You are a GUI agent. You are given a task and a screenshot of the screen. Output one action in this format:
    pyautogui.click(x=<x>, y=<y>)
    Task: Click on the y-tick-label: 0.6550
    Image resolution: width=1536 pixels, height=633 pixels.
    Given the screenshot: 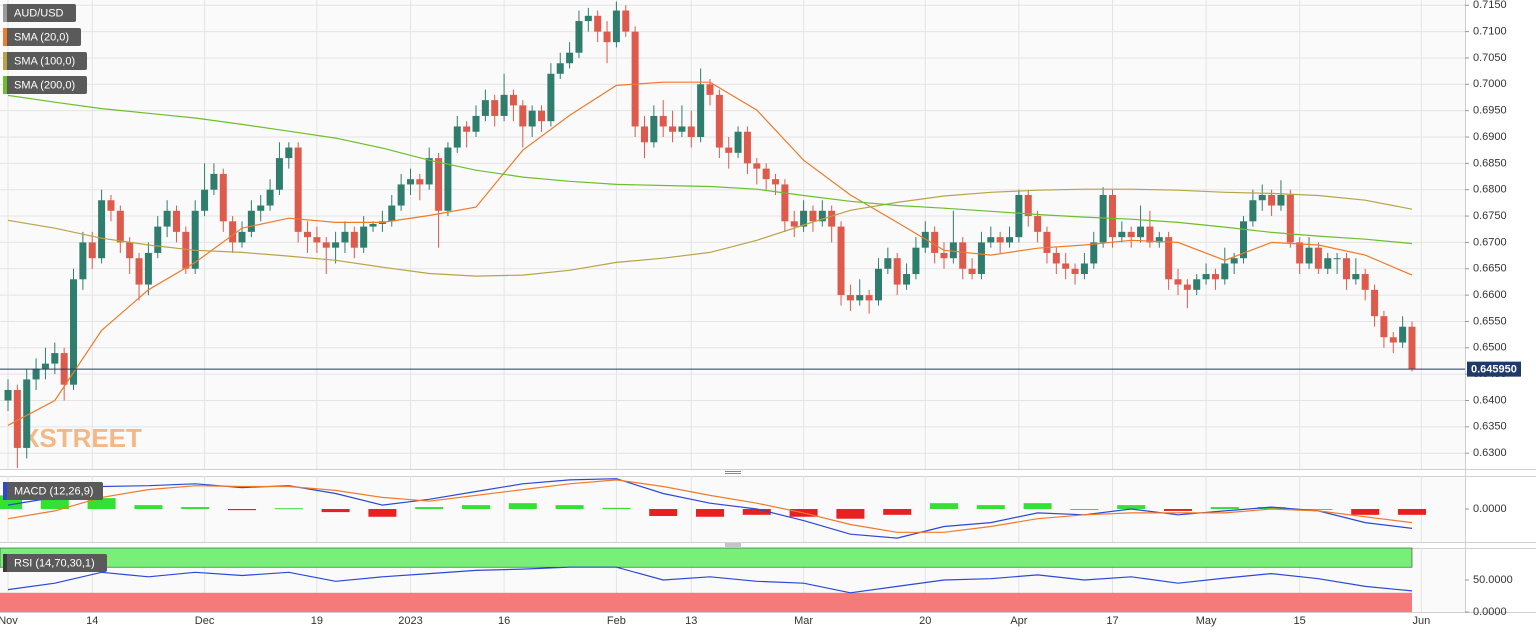 What is the action you would take?
    pyautogui.click(x=1490, y=321)
    